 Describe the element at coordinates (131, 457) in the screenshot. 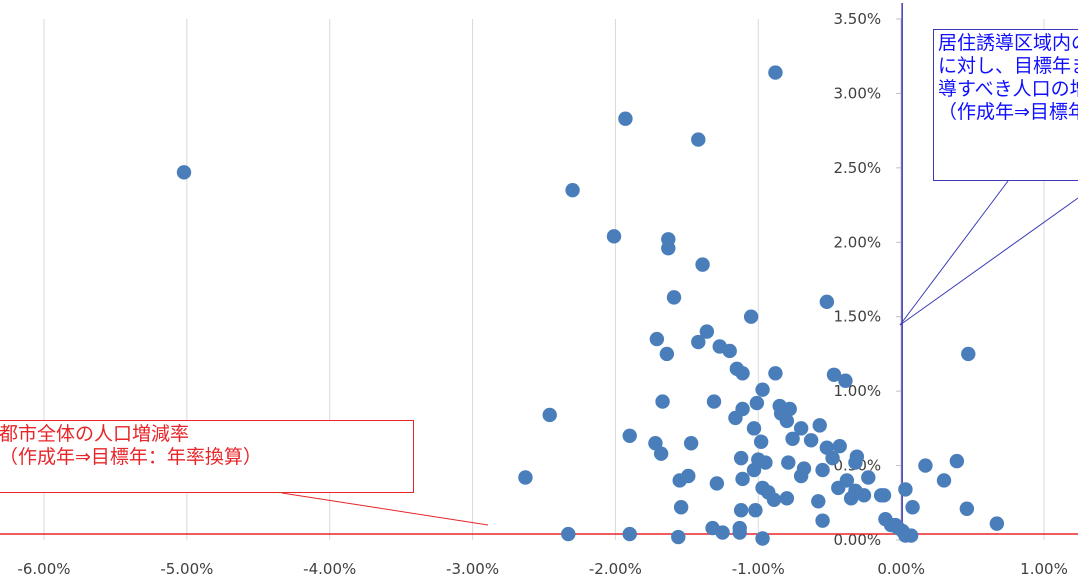

I see `callout-line: （作成年⇒目標年：年率換算）` at that location.